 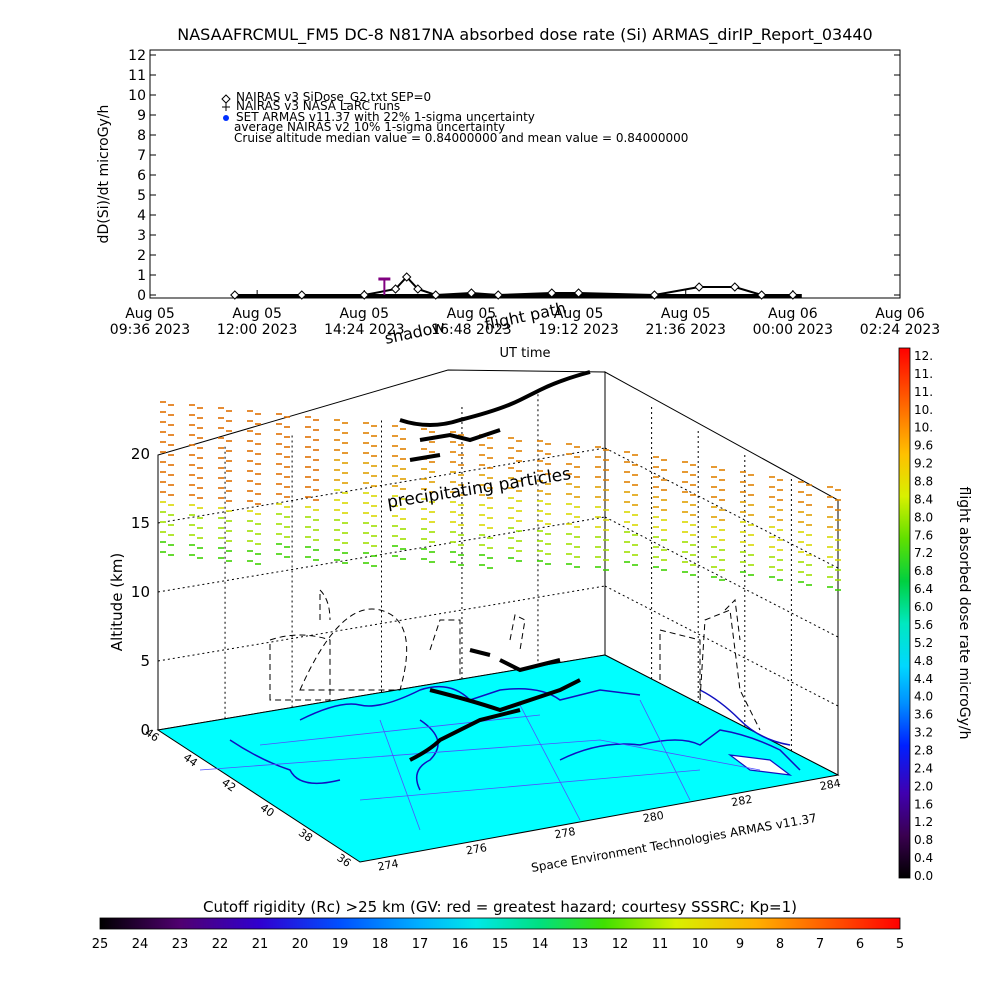 I want to click on dose-tick-label: 11., so click(x=923, y=374).